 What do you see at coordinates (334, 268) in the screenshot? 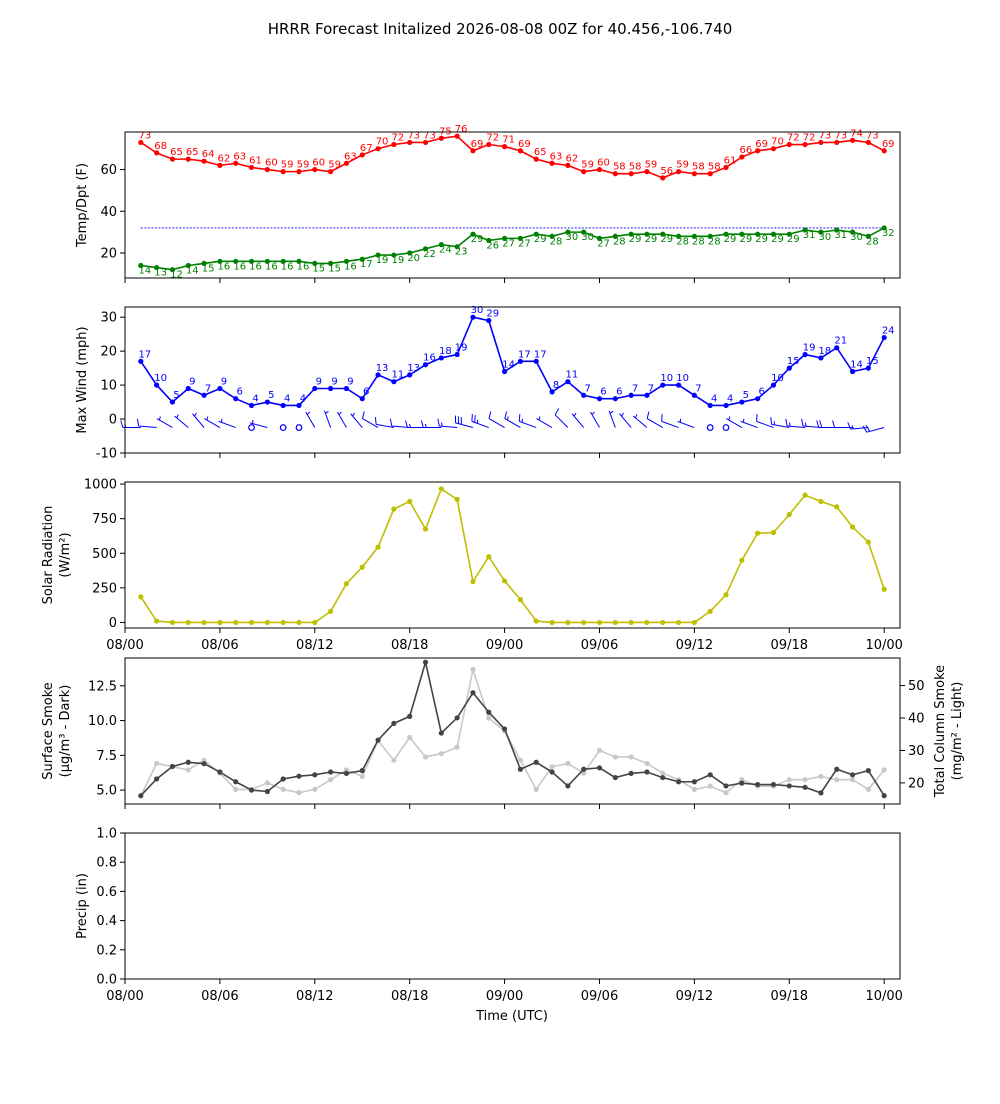
I see `data-label: 15` at bounding box center [334, 268].